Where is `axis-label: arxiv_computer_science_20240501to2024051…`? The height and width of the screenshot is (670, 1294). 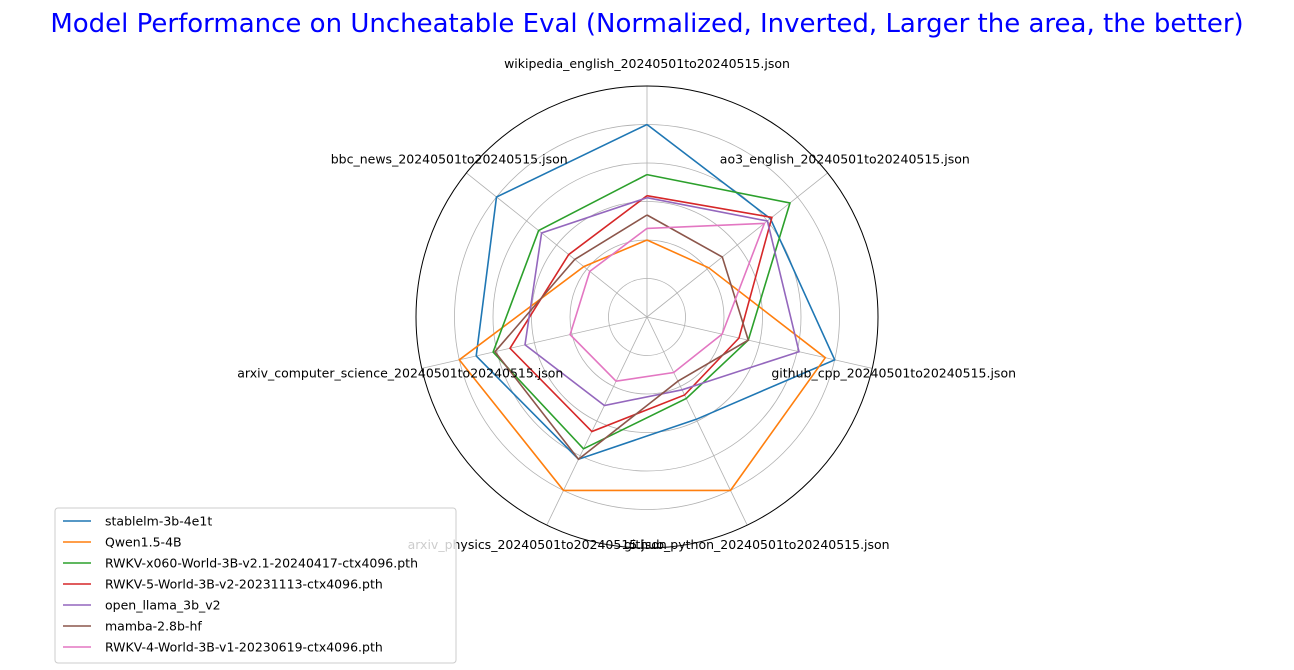 axis-label: arxiv_computer_science_20240501to2024051… is located at coordinates (400, 372).